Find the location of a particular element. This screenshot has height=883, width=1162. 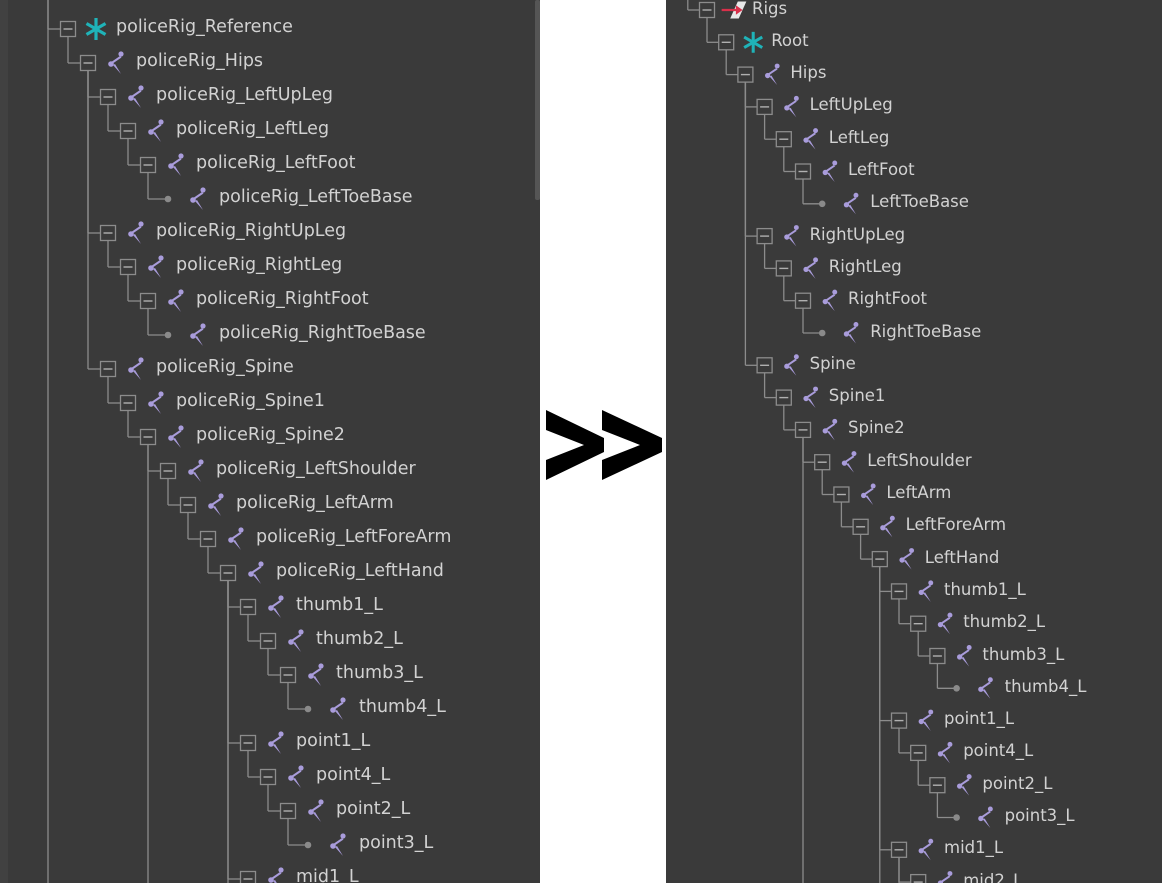

outliner-item-label: policeRig_Spine1 is located at coordinates (250, 401).